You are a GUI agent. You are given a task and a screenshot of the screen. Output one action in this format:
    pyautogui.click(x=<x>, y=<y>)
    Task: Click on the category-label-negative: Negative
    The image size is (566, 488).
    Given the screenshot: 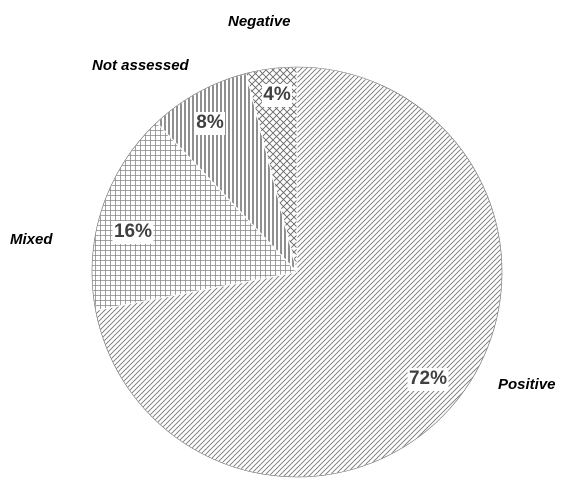 What is the action you would take?
    pyautogui.click(x=259, y=21)
    